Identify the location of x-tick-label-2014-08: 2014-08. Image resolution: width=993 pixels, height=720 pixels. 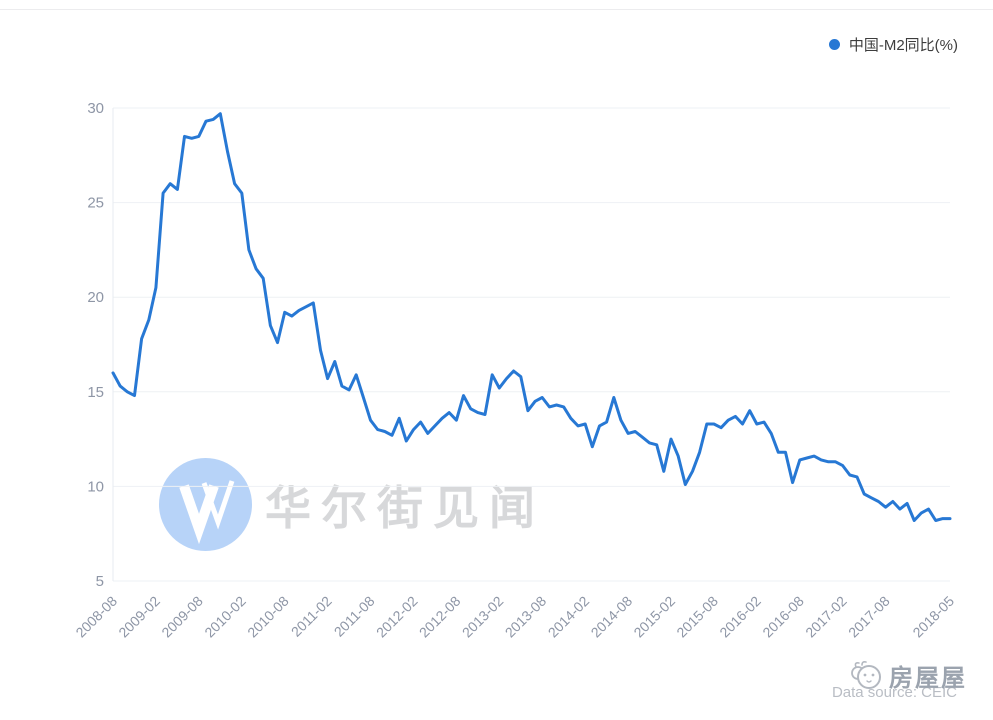
(612, 617).